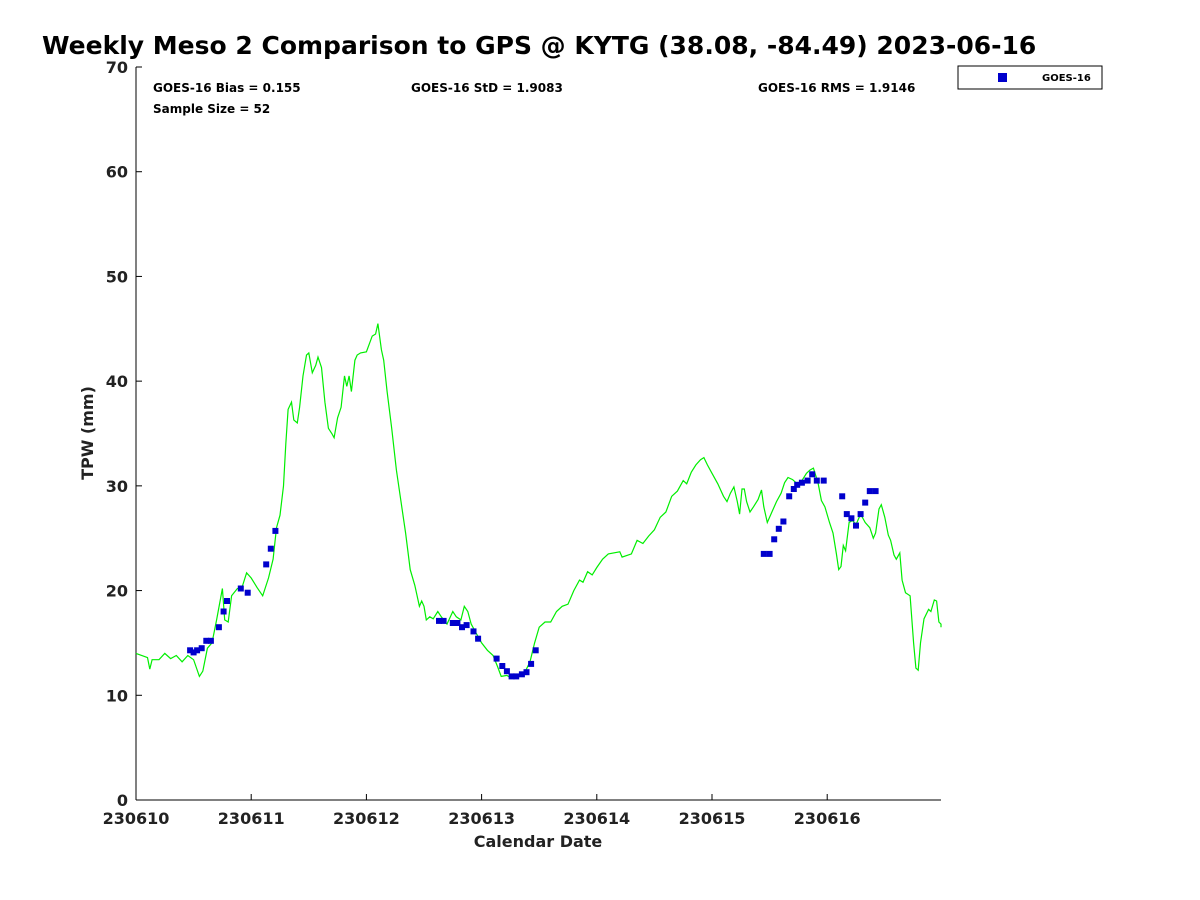  I want to click on y-tick-label: 30, so click(117, 486).